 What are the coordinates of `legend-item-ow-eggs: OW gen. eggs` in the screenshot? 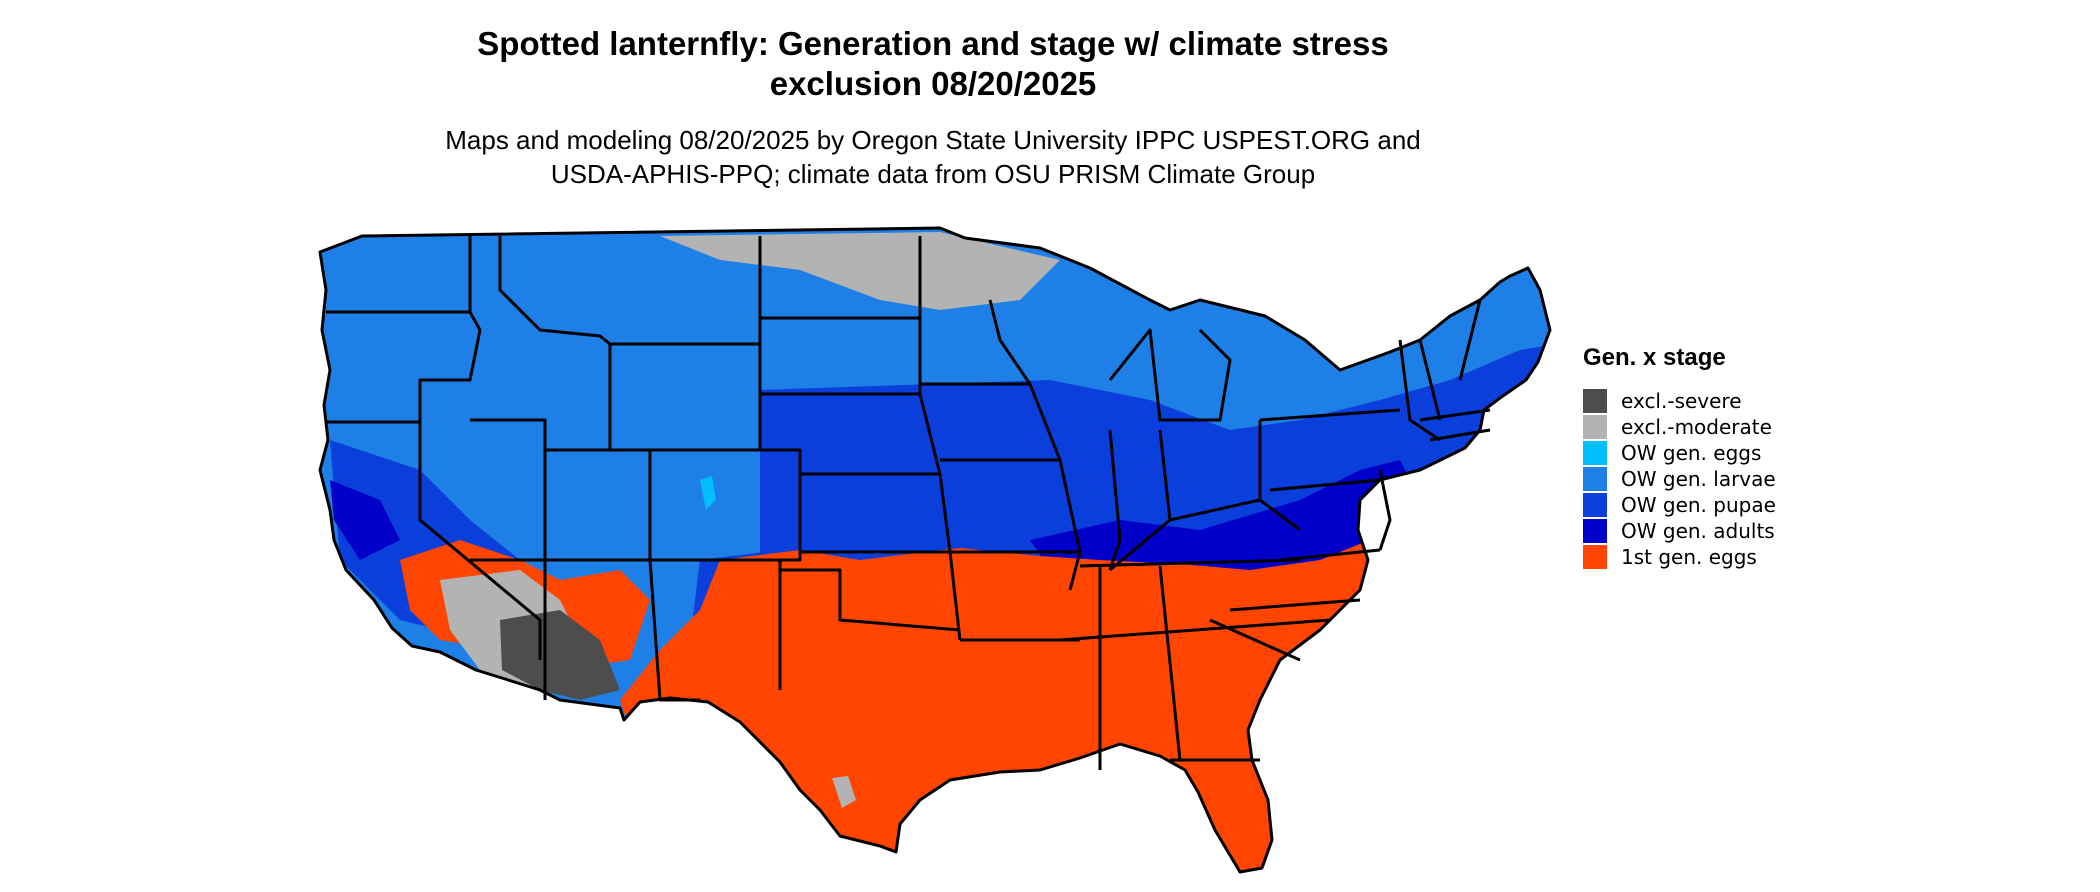 It's located at (1679, 453).